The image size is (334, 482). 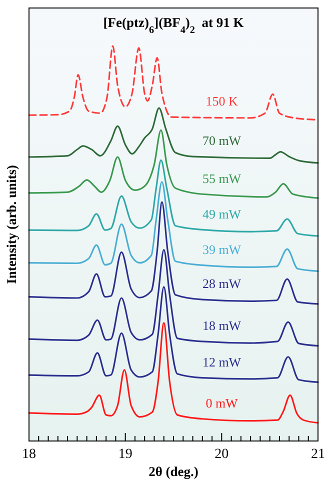 What do you see at coordinates (11, 224) in the screenshot?
I see `y-axis-title: Intensity (arb. units)` at bounding box center [11, 224].